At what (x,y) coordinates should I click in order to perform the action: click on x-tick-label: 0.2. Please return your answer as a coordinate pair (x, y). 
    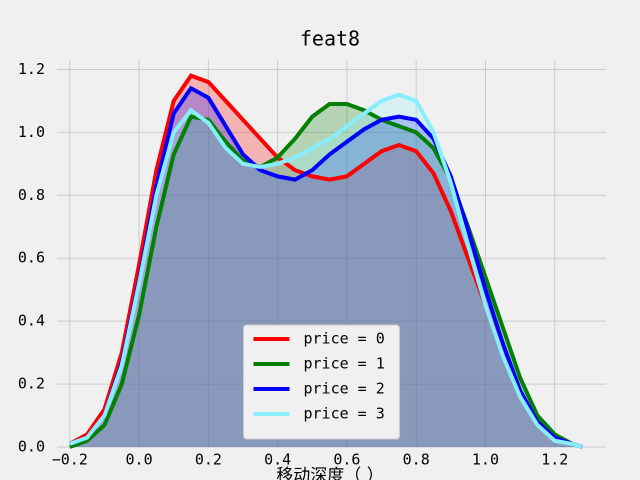
    Looking at the image, I should click on (208, 460).